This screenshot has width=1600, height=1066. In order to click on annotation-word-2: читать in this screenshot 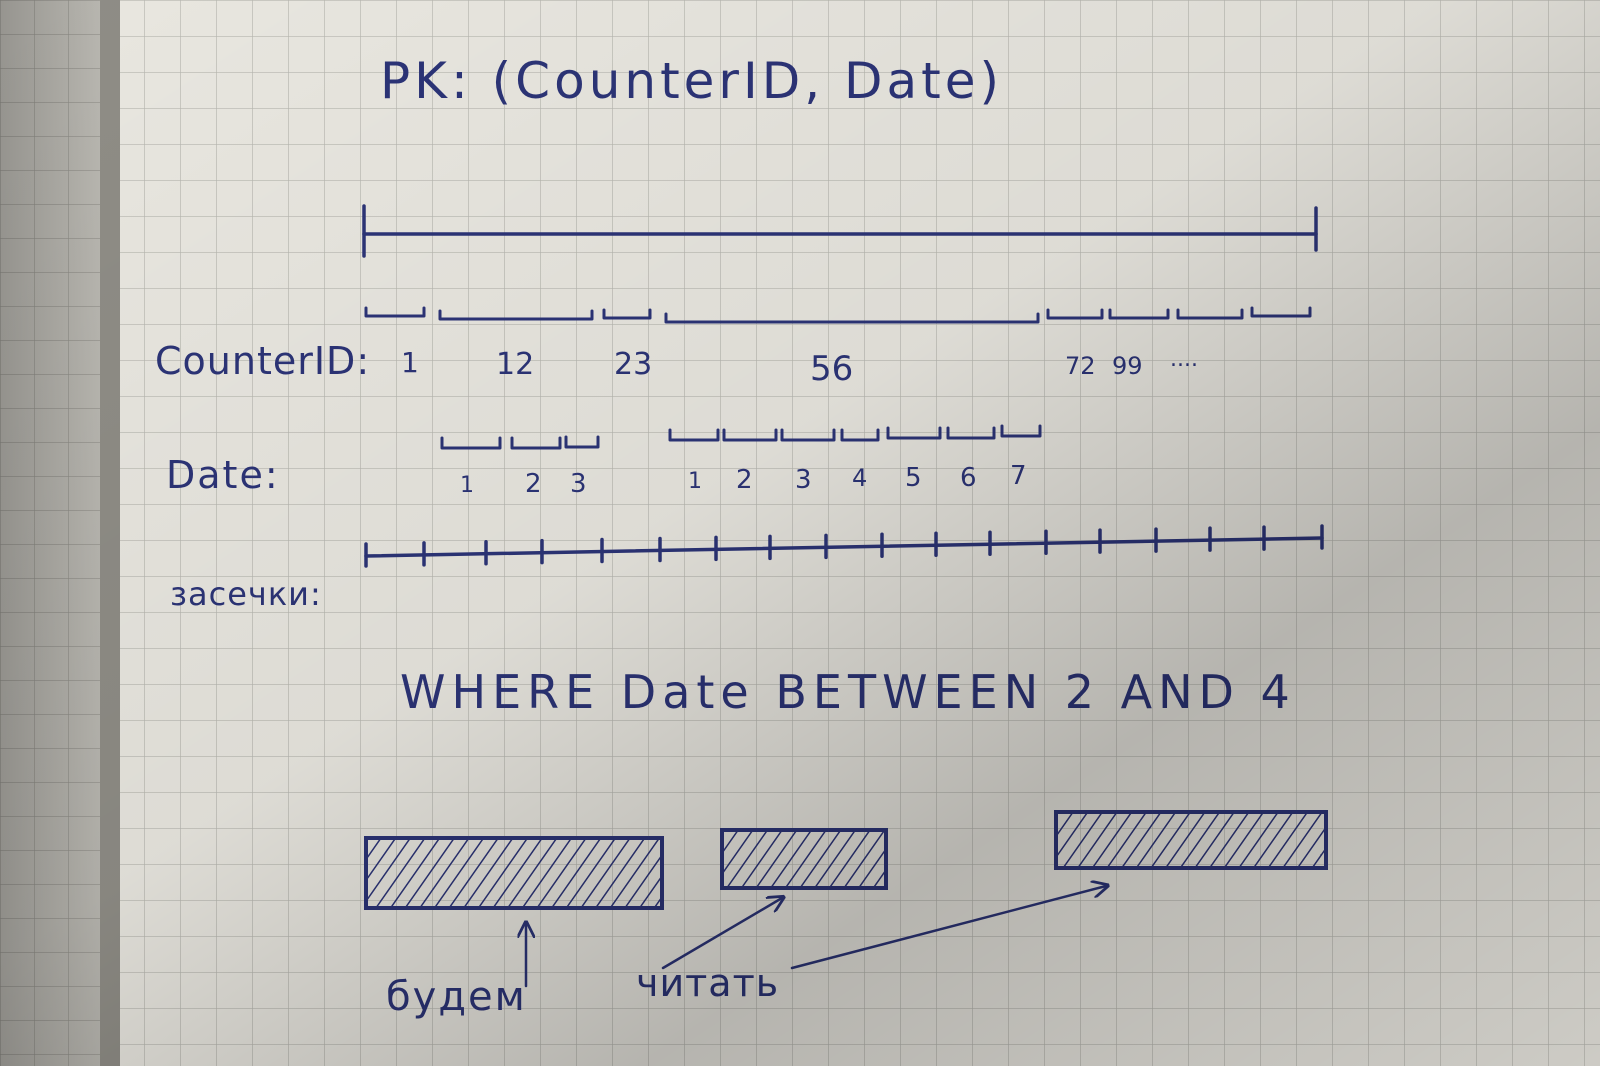, I will do `click(707, 983)`.